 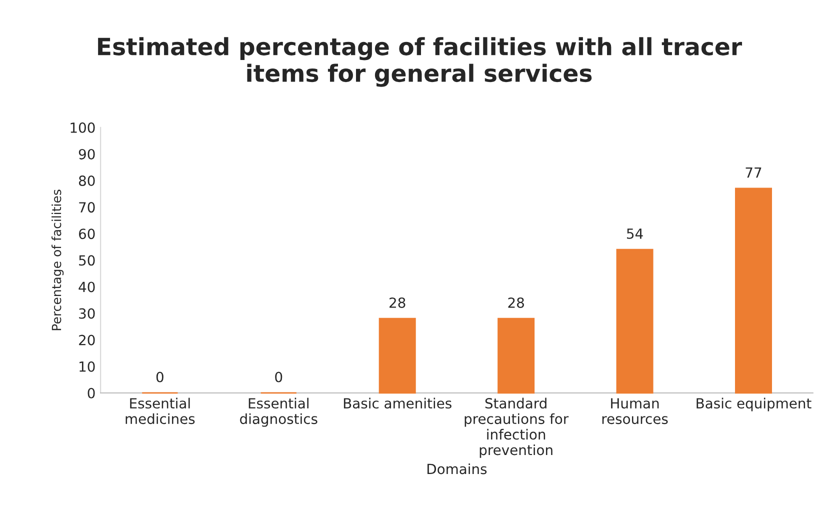 I want to click on y-tick-label: 100, so click(x=82, y=127).